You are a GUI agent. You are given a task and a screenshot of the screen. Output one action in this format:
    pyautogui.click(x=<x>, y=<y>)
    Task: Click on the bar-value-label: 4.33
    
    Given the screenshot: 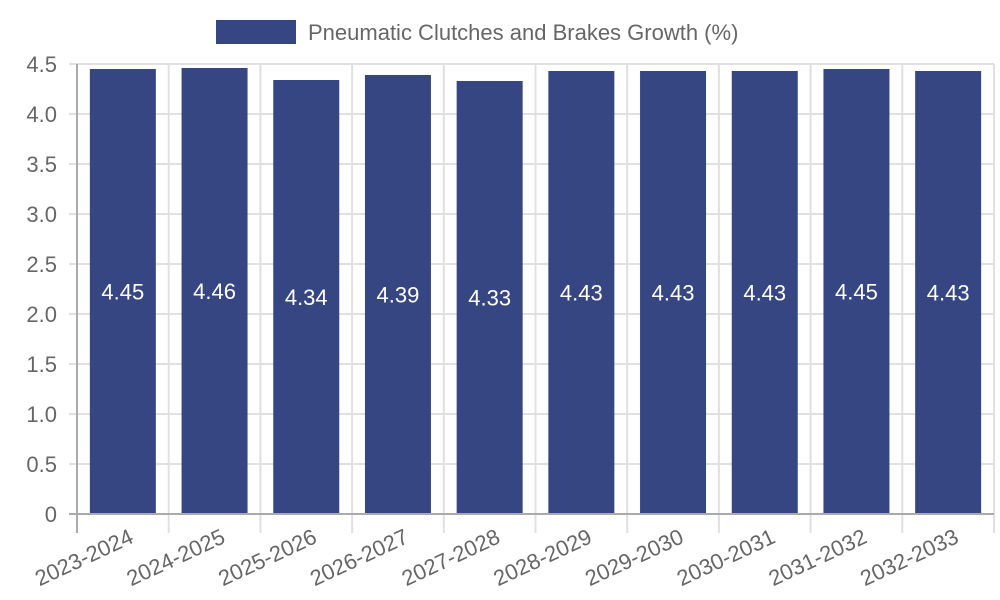 What is the action you would take?
    pyautogui.click(x=489, y=298)
    